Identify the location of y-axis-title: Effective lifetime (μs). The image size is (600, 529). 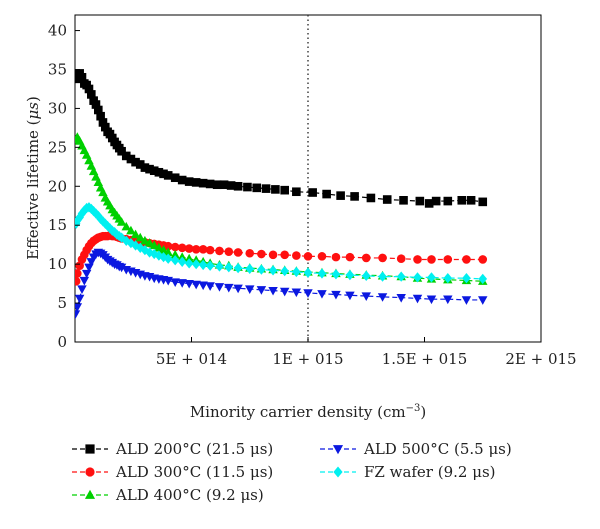
(33, 178).